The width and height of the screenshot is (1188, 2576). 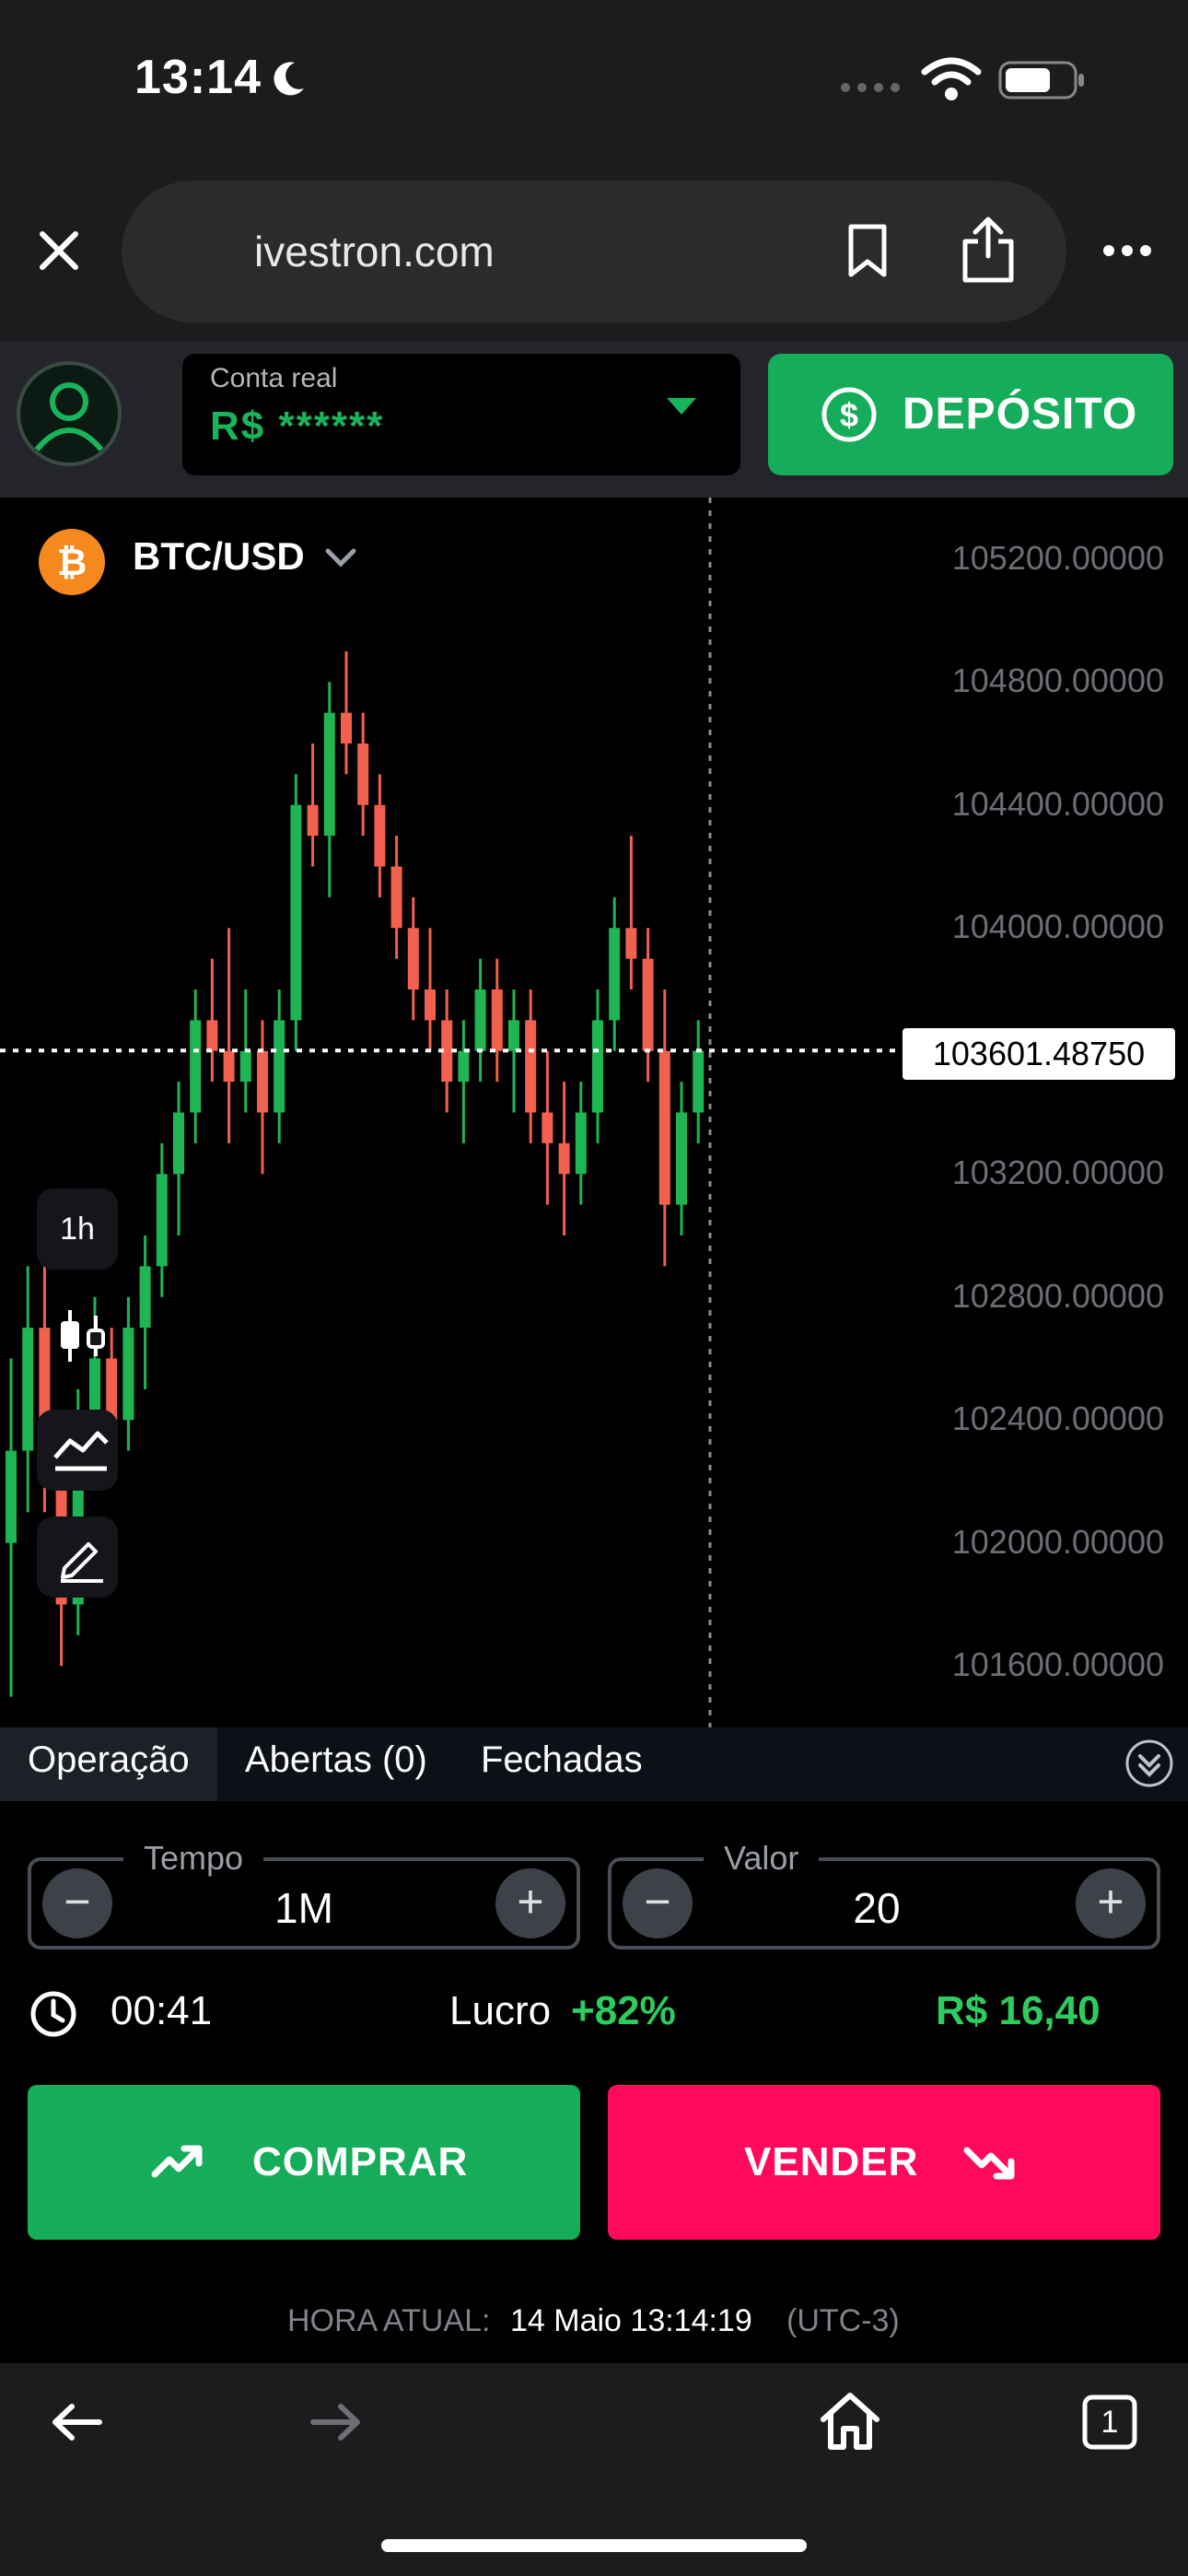 I want to click on timeframe-button, so click(x=77, y=1229).